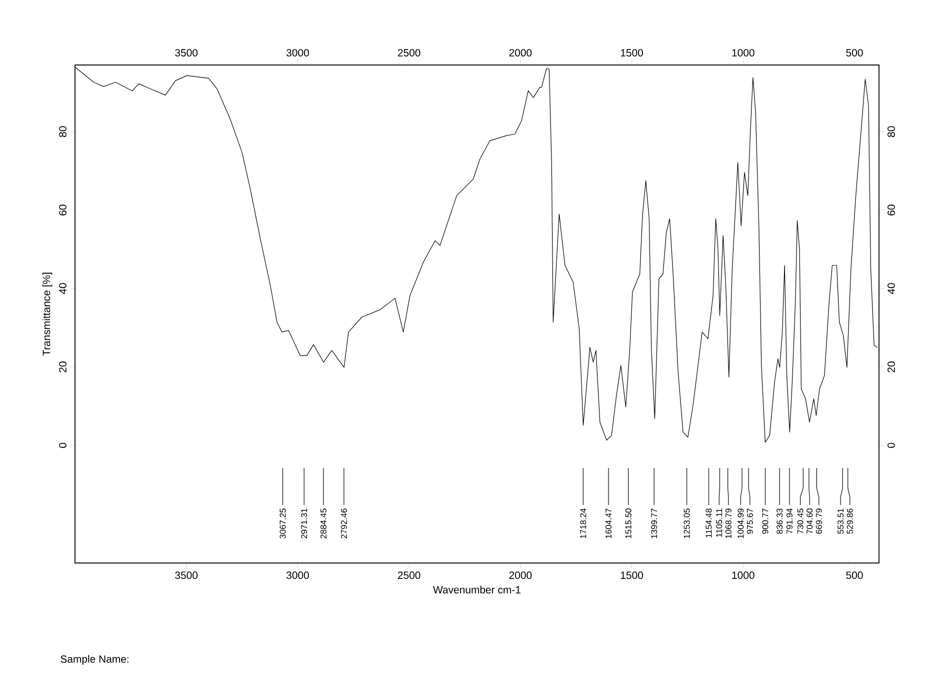 Image resolution: width=927 pixels, height=673 pixels. I want to click on y2-tick-label: 40, so click(891, 288).